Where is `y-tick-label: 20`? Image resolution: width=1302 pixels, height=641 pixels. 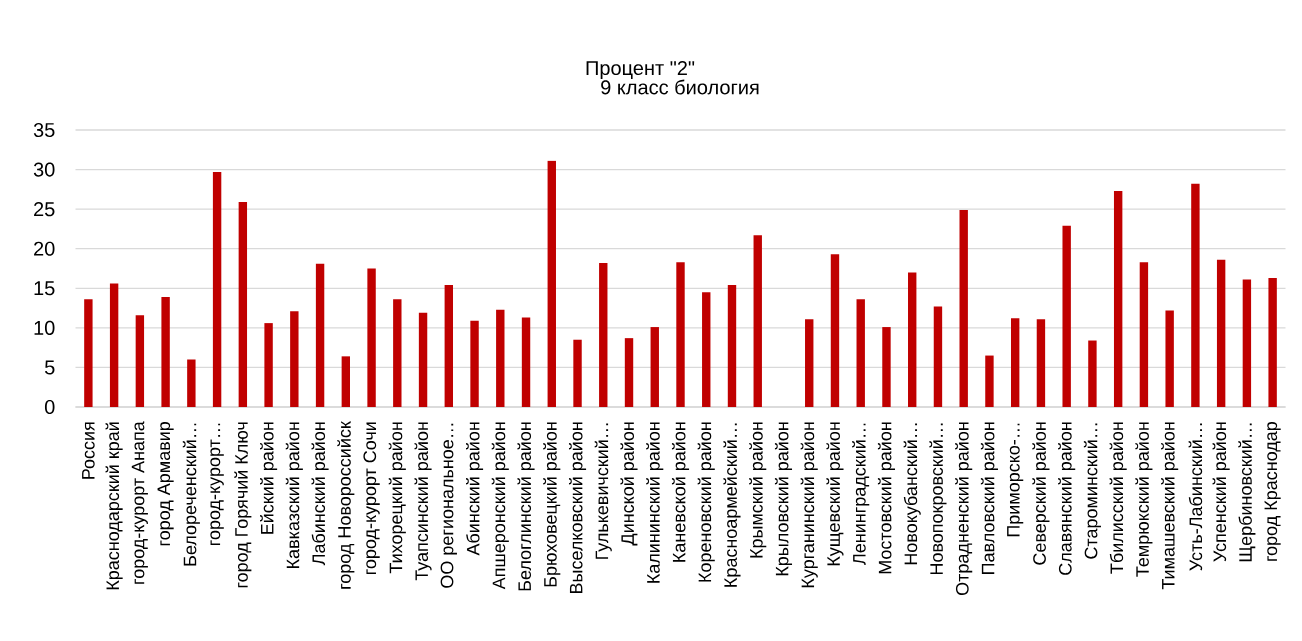 y-tick-label: 20 is located at coordinates (44, 248).